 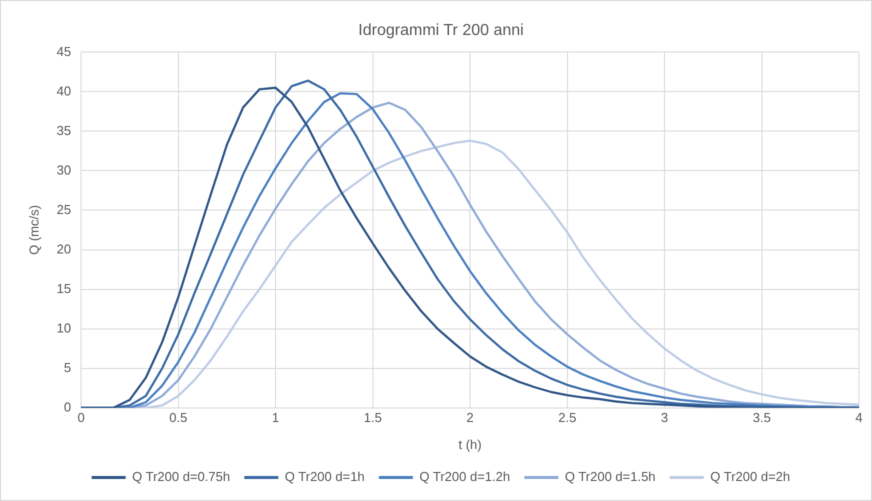 What do you see at coordinates (178, 418) in the screenshot?
I see `x-tick-label: 0.5` at bounding box center [178, 418].